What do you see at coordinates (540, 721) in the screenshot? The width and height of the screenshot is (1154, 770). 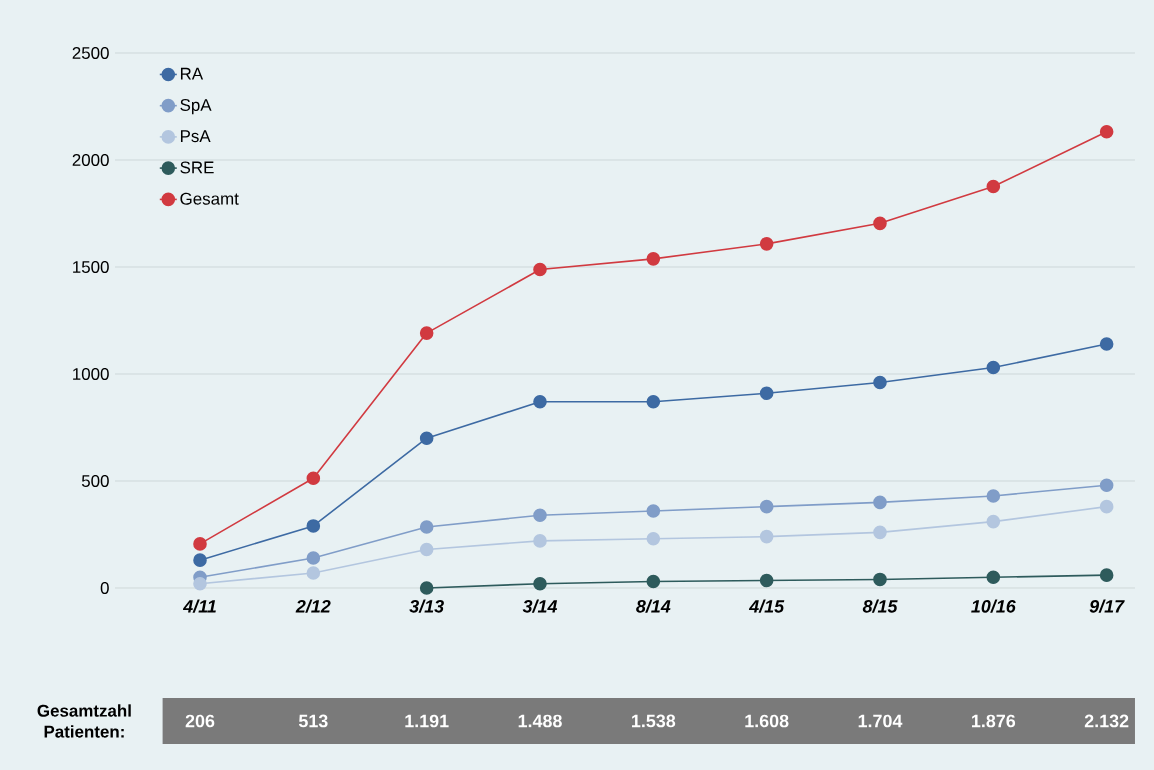 I see `data-label: 1.488` at bounding box center [540, 721].